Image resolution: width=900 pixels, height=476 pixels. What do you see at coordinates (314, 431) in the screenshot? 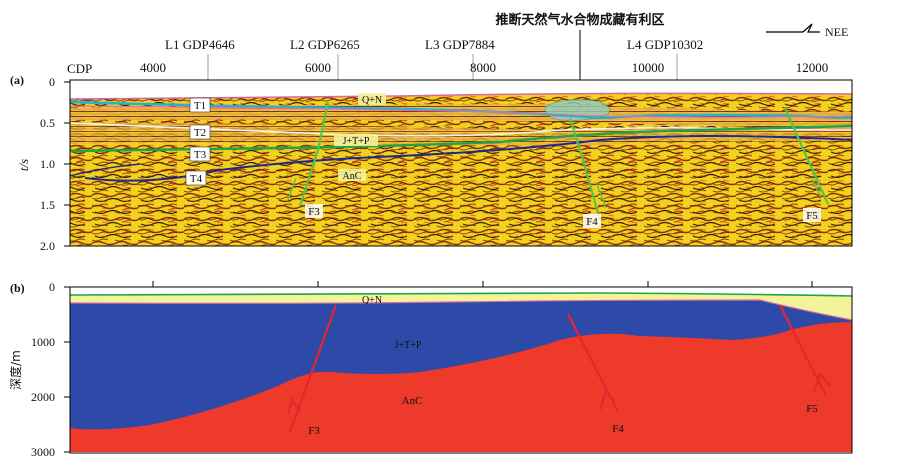
I see `fault-label-f3-b: F3` at bounding box center [314, 431].